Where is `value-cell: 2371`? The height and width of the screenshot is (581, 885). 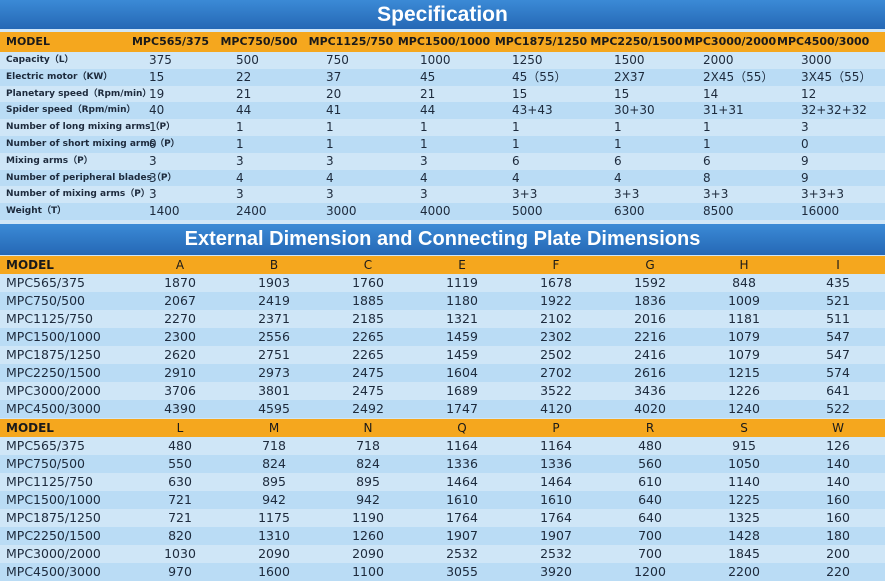 value-cell: 2371 is located at coordinates (274, 319).